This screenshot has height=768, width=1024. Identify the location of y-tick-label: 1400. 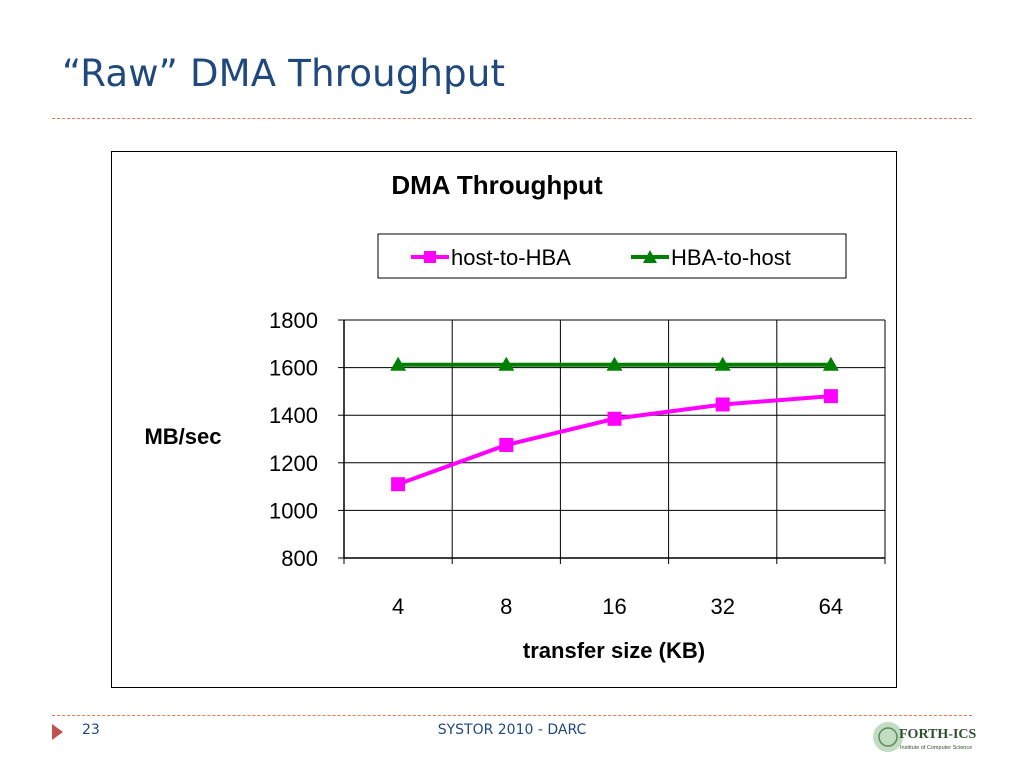
(293, 415).